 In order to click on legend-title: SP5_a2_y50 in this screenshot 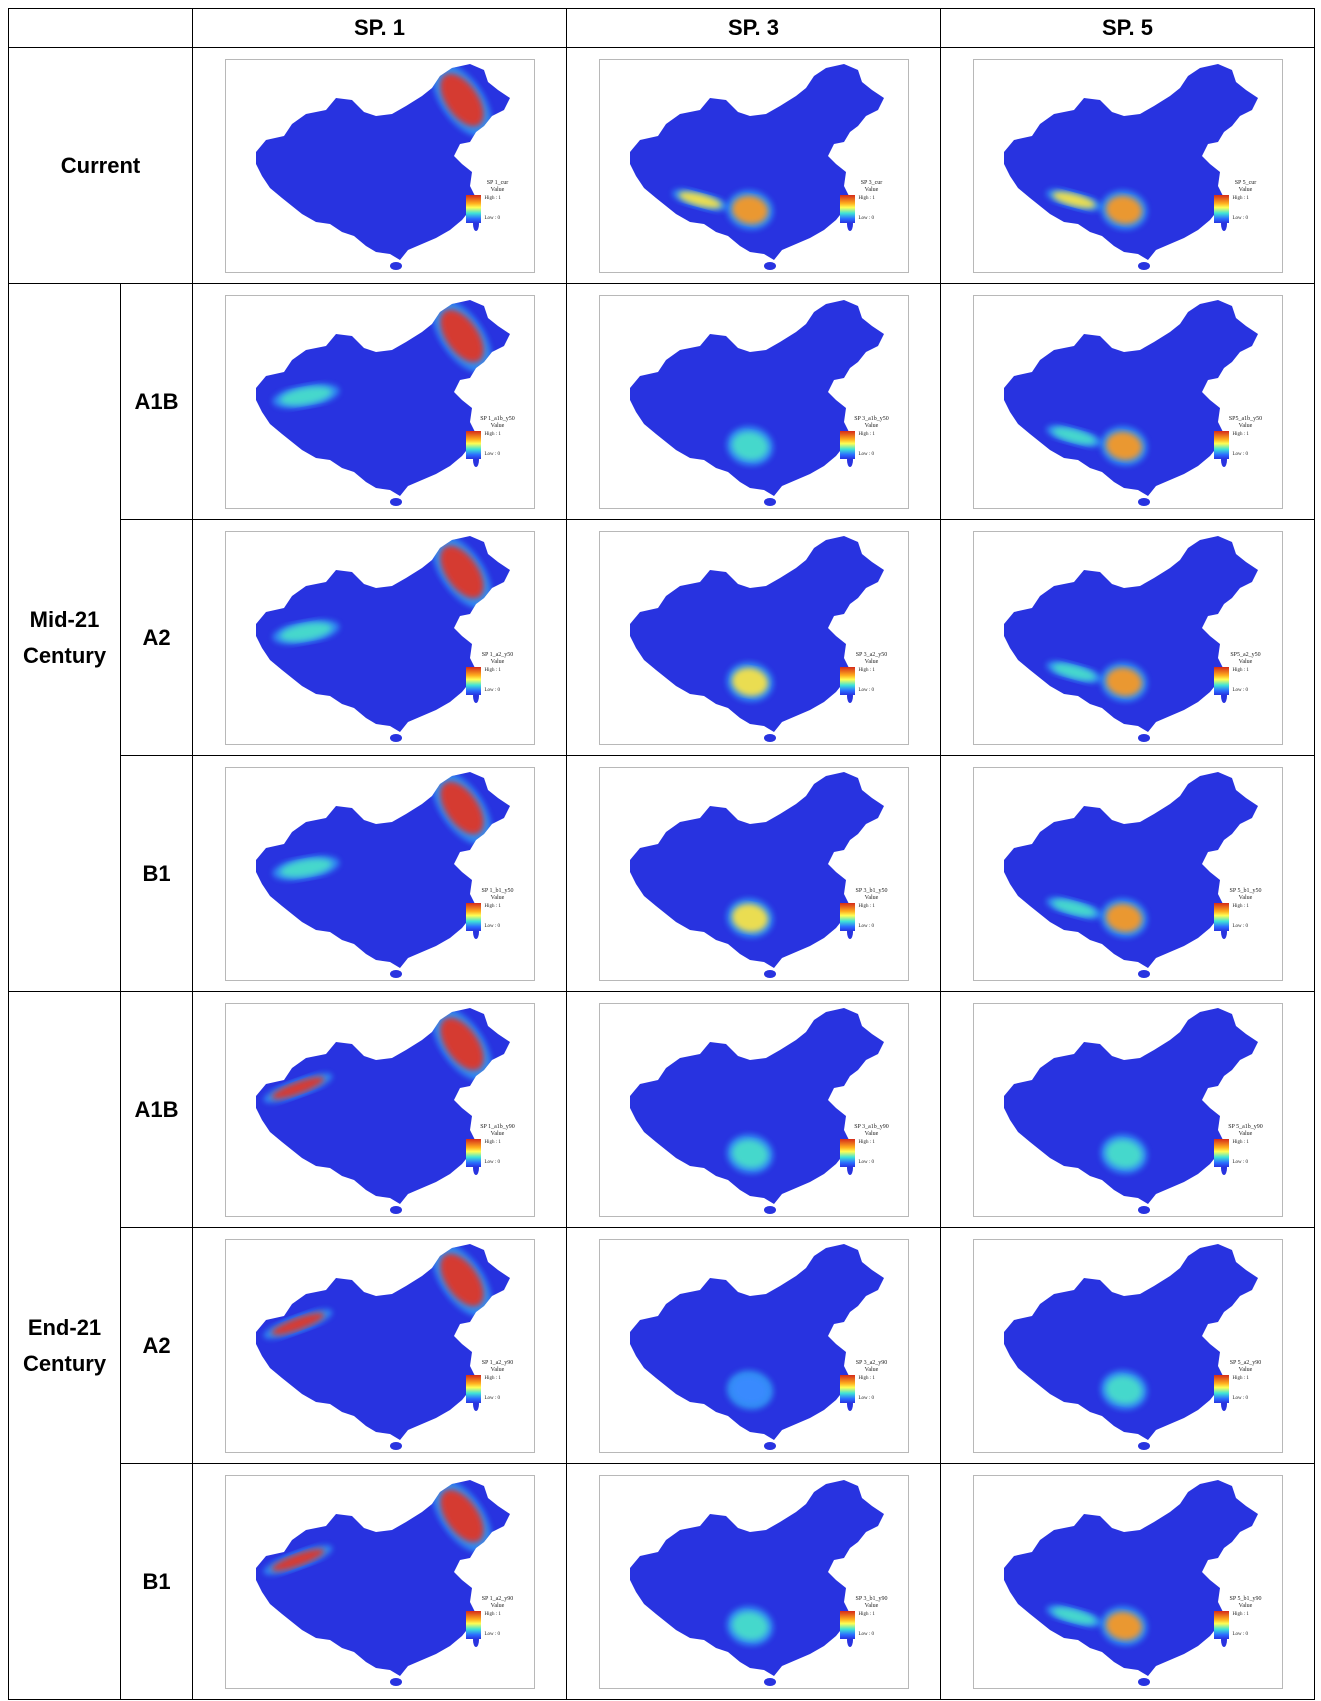, I will do `click(1245, 654)`.